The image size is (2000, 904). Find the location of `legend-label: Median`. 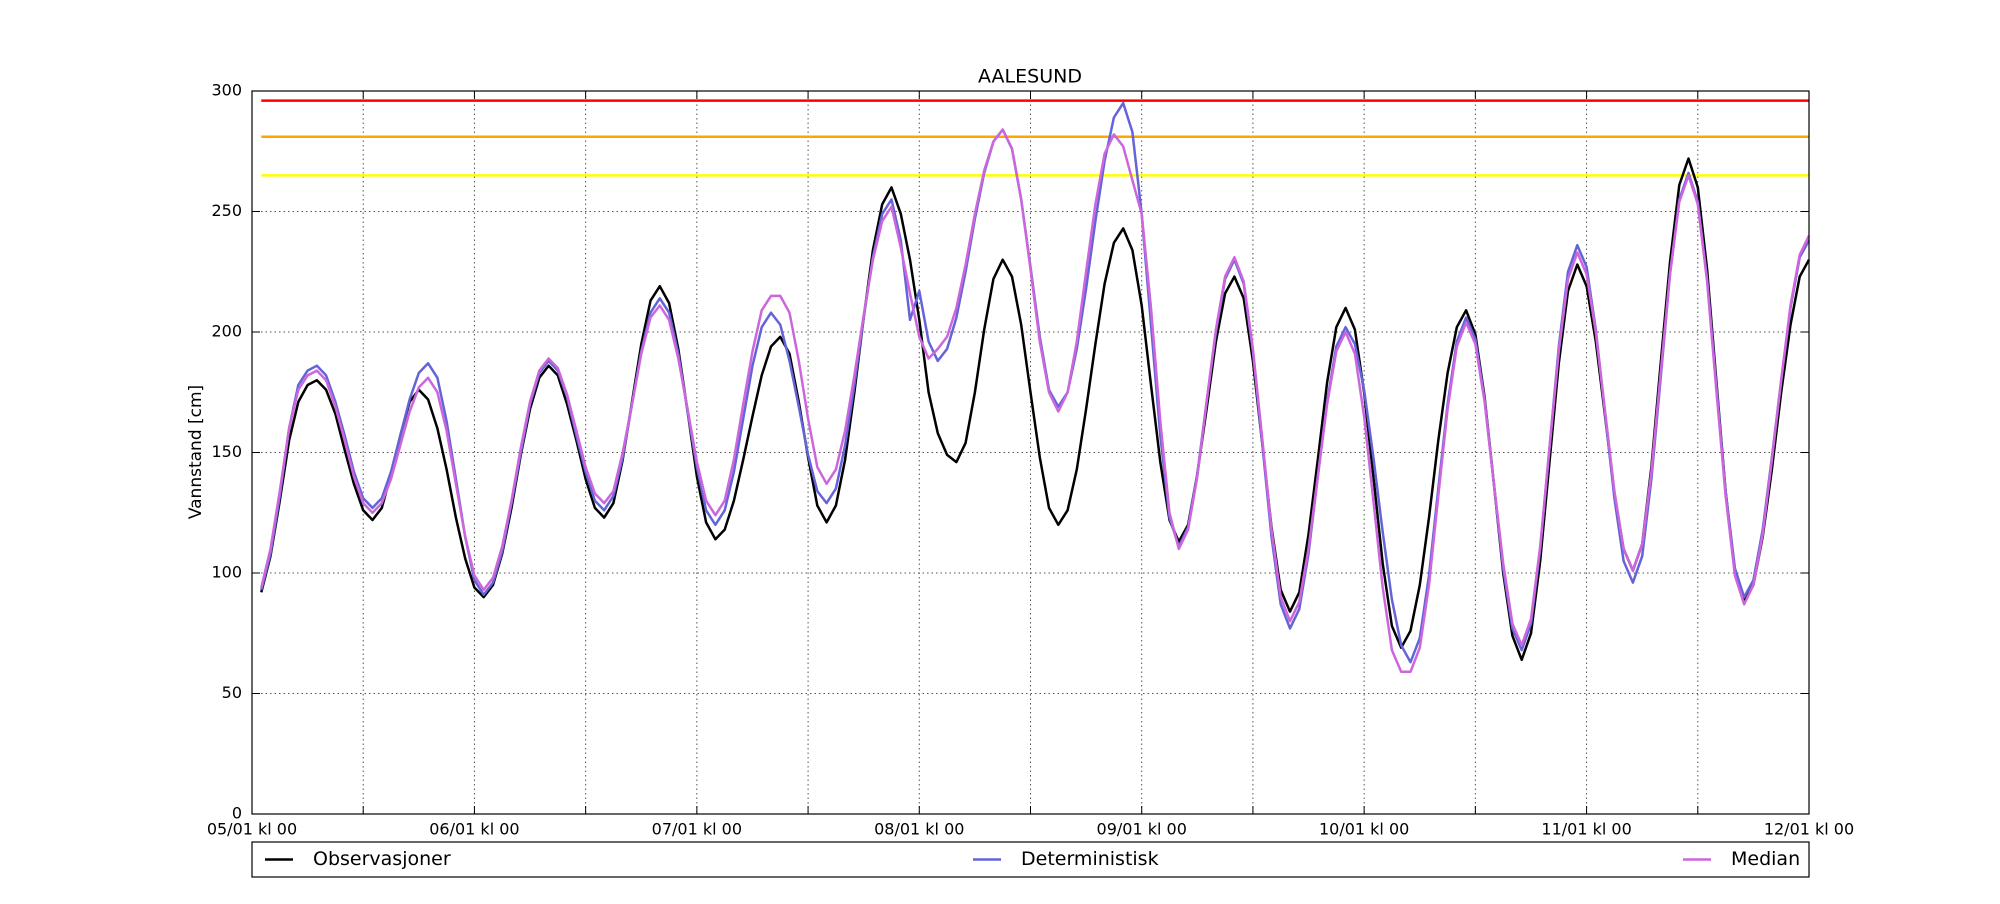

legend-label: Median is located at coordinates (1765, 859).